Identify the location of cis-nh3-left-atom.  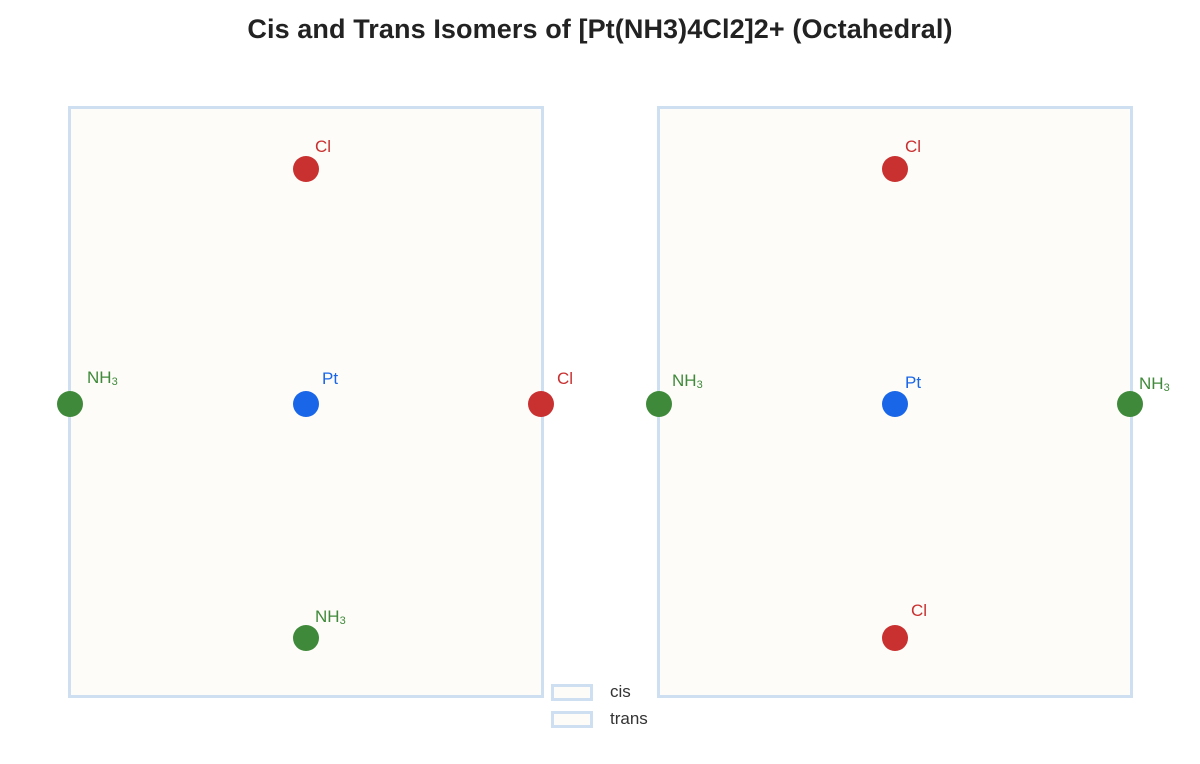
(70, 404).